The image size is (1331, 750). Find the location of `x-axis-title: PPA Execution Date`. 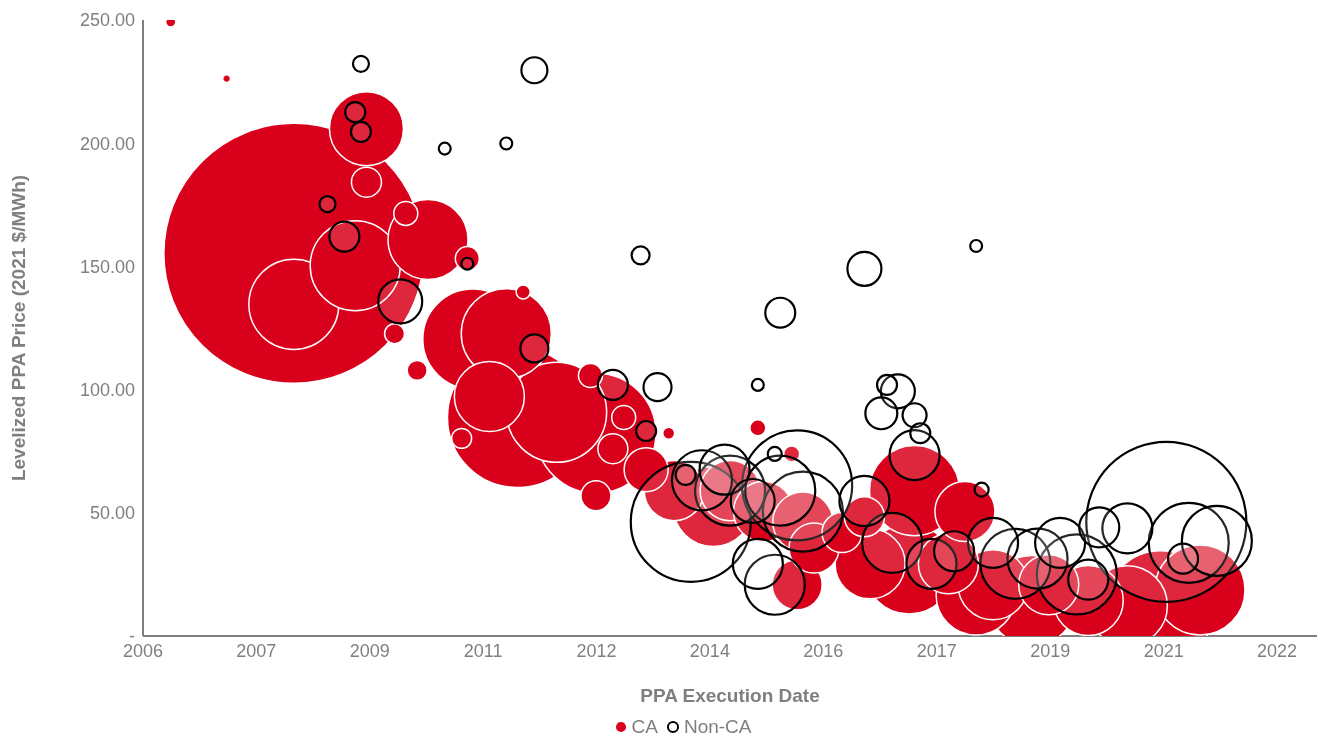

x-axis-title: PPA Execution Date is located at coordinates (730, 695).